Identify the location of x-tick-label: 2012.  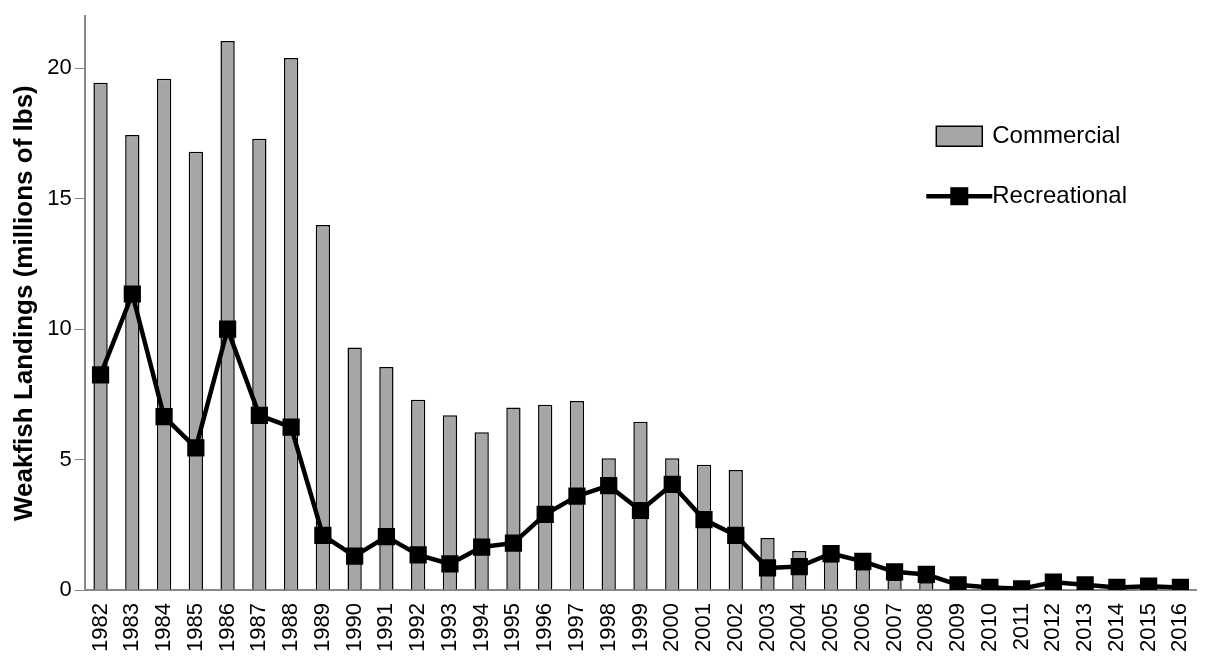
(1052, 628).